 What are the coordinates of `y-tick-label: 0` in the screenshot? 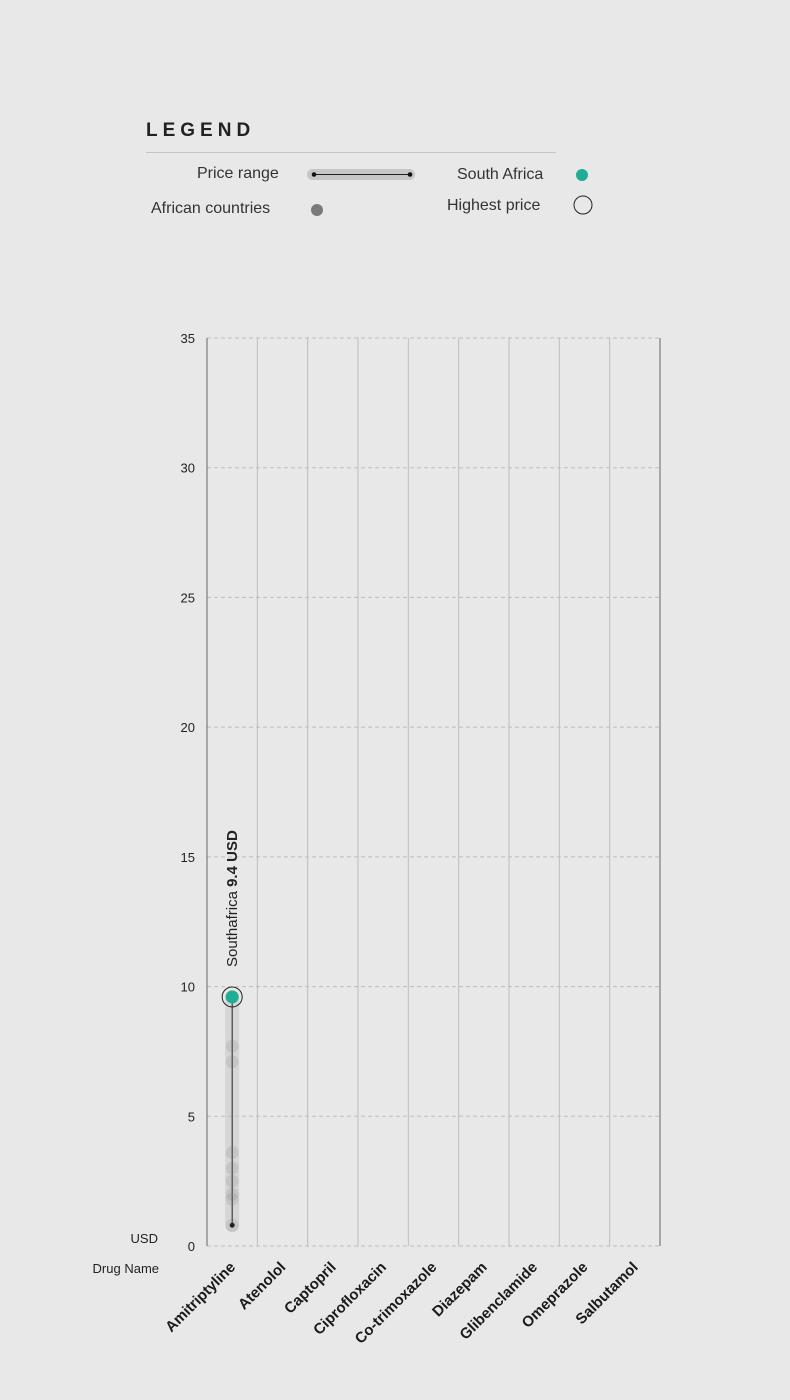 It's located at (191, 1246).